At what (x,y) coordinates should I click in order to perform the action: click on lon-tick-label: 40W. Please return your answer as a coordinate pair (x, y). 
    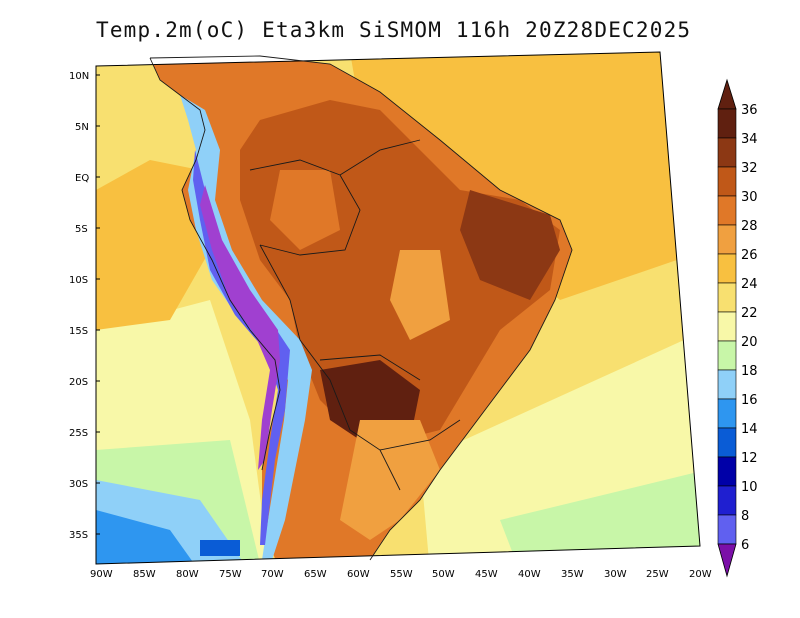
    Looking at the image, I should click on (529, 574).